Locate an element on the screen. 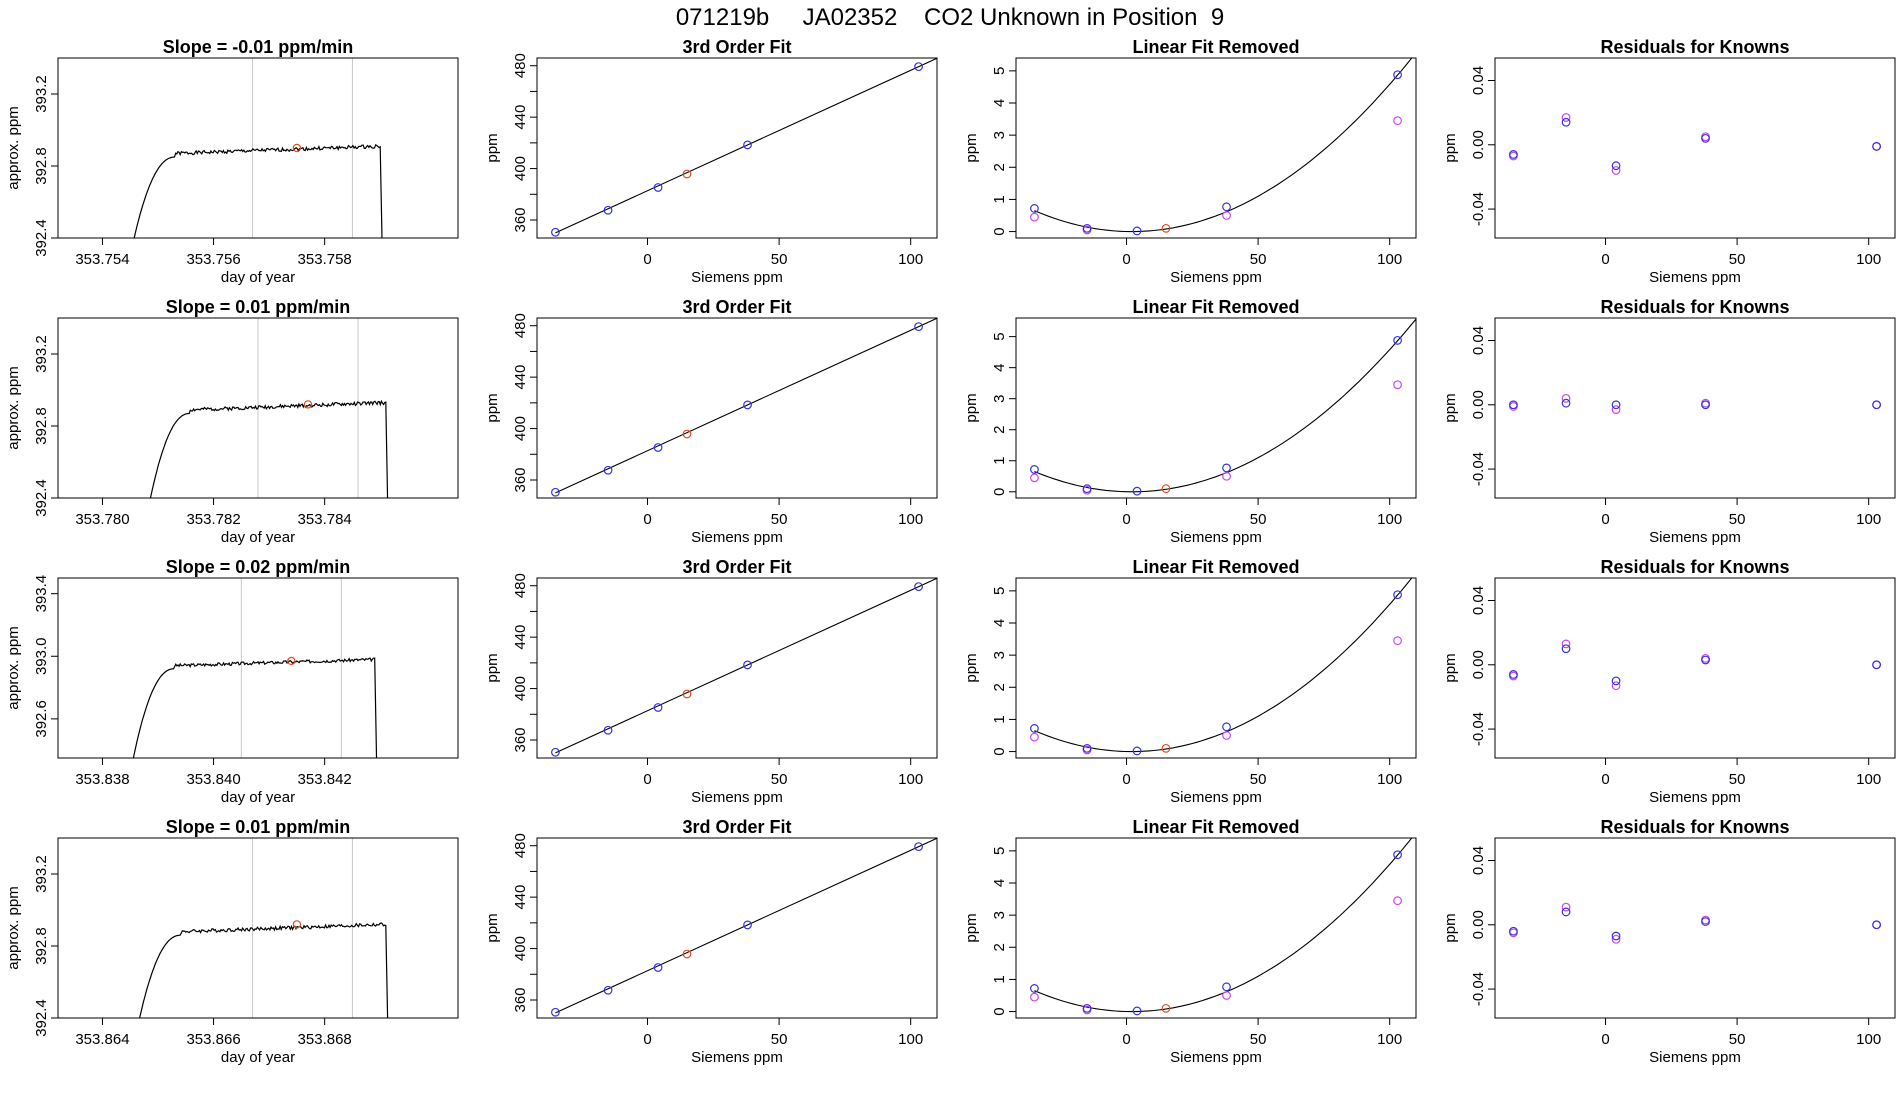 Image resolution: width=1900 pixels, height=1100 pixels. x-tick-label: 353.784 is located at coordinates (325, 519).